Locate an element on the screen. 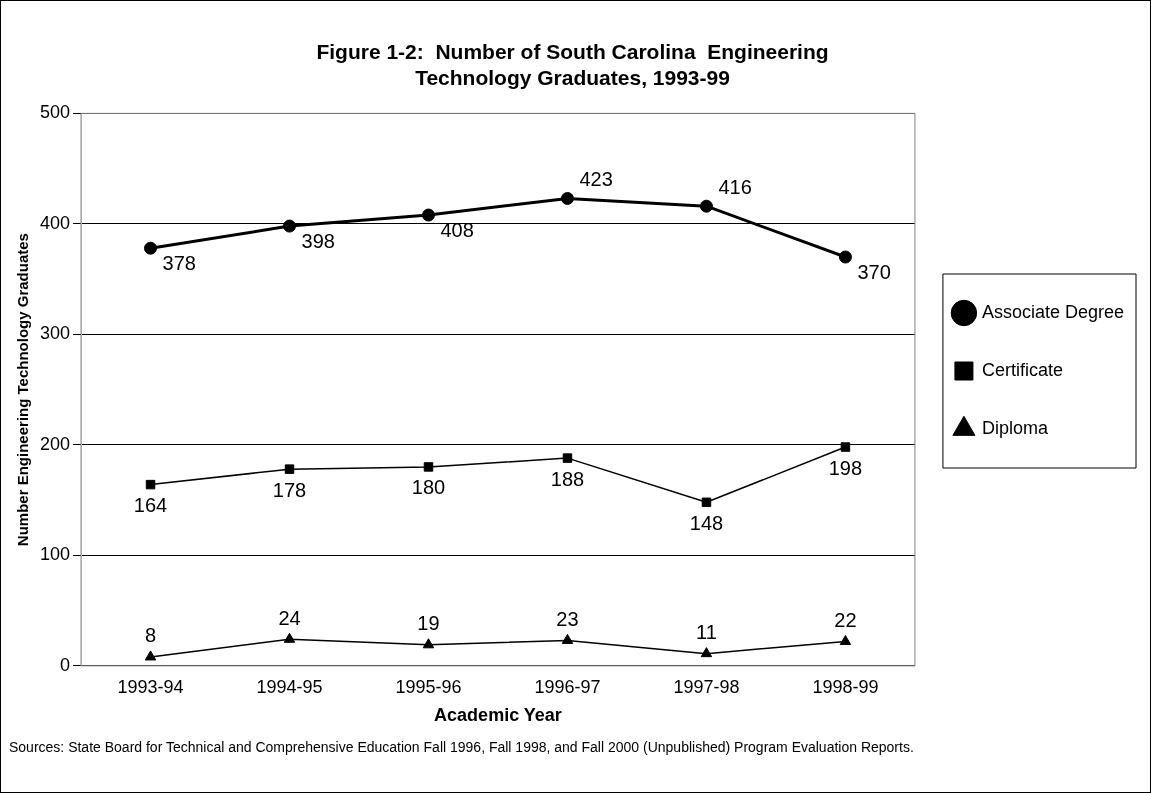 This screenshot has width=1151, height=793. data-label: 423 is located at coordinates (596, 178).